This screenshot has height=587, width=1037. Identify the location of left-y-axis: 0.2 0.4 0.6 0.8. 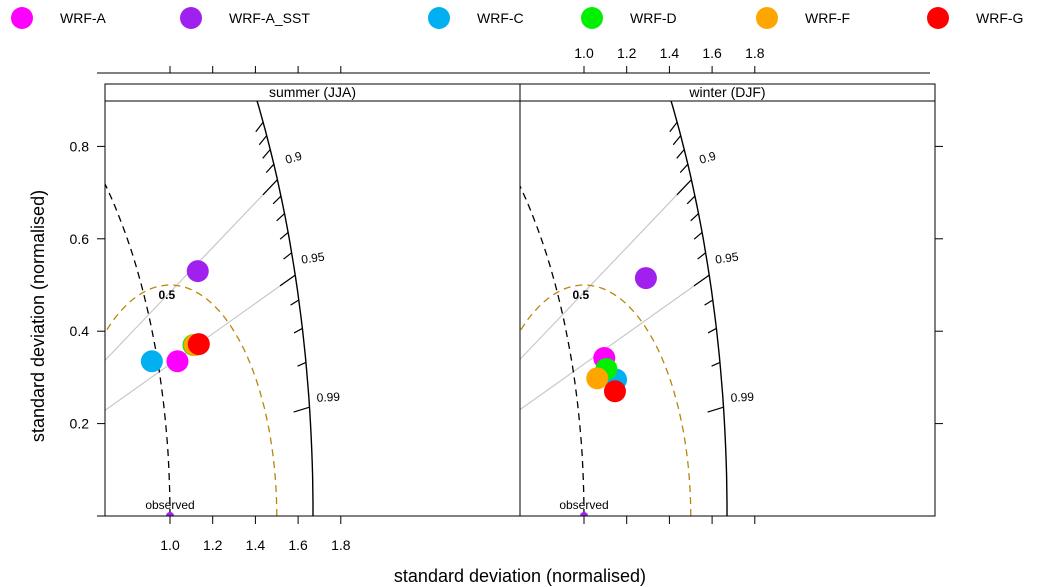
(80, 284).